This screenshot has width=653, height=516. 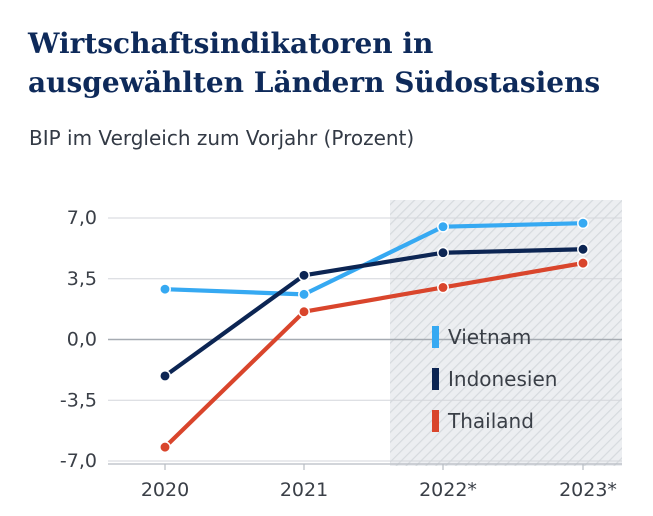 What do you see at coordinates (502, 379) in the screenshot?
I see `legend-label-indonesien: Indonesien` at bounding box center [502, 379].